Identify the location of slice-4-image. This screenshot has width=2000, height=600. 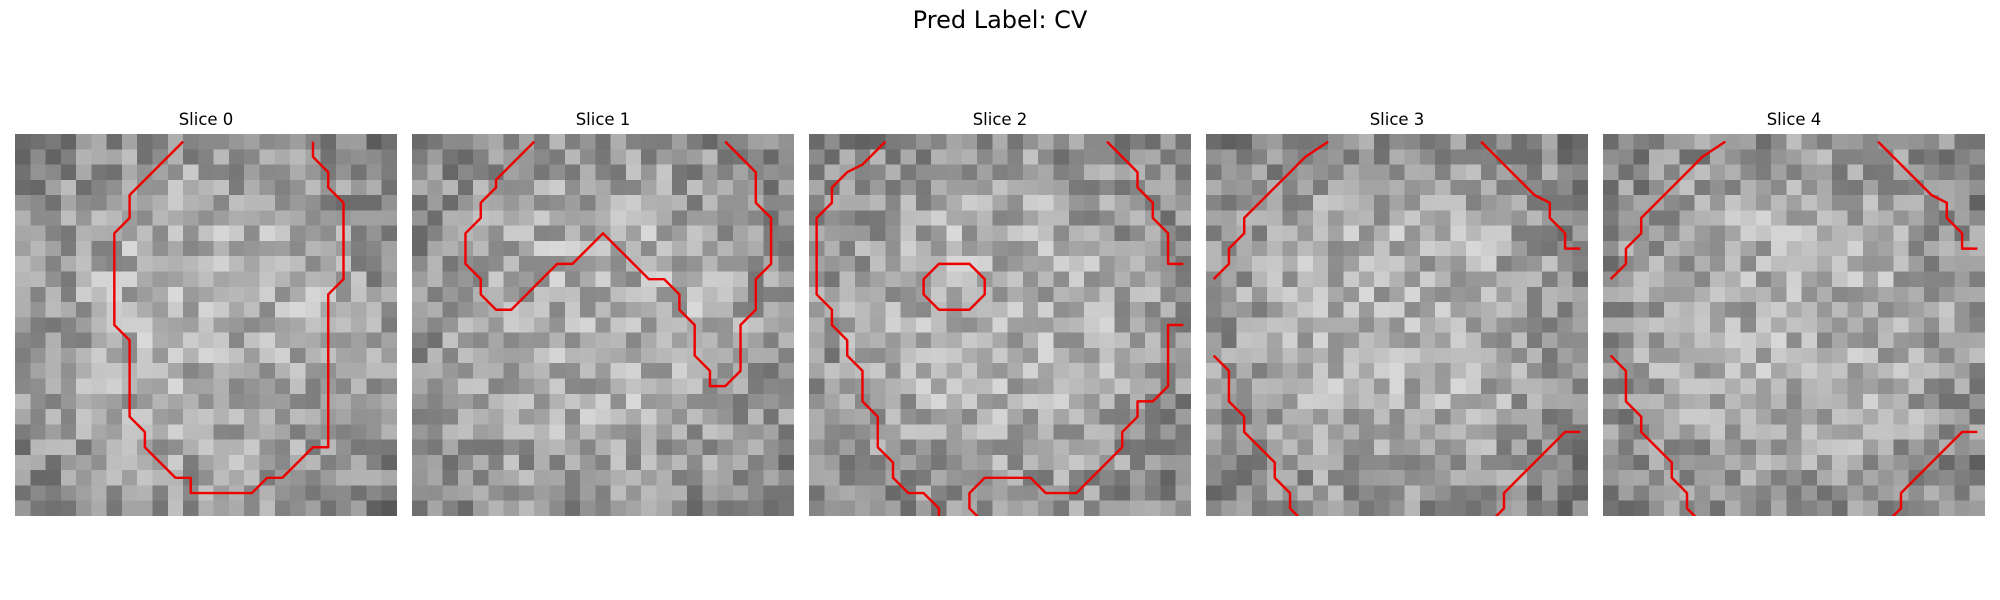
(1794, 325).